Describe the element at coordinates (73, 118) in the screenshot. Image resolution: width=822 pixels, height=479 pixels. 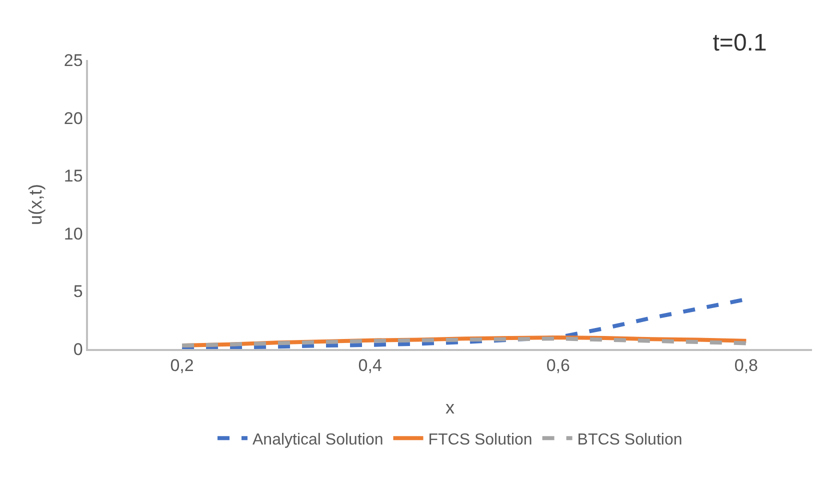
I see `y-tick-label: 20` at that location.